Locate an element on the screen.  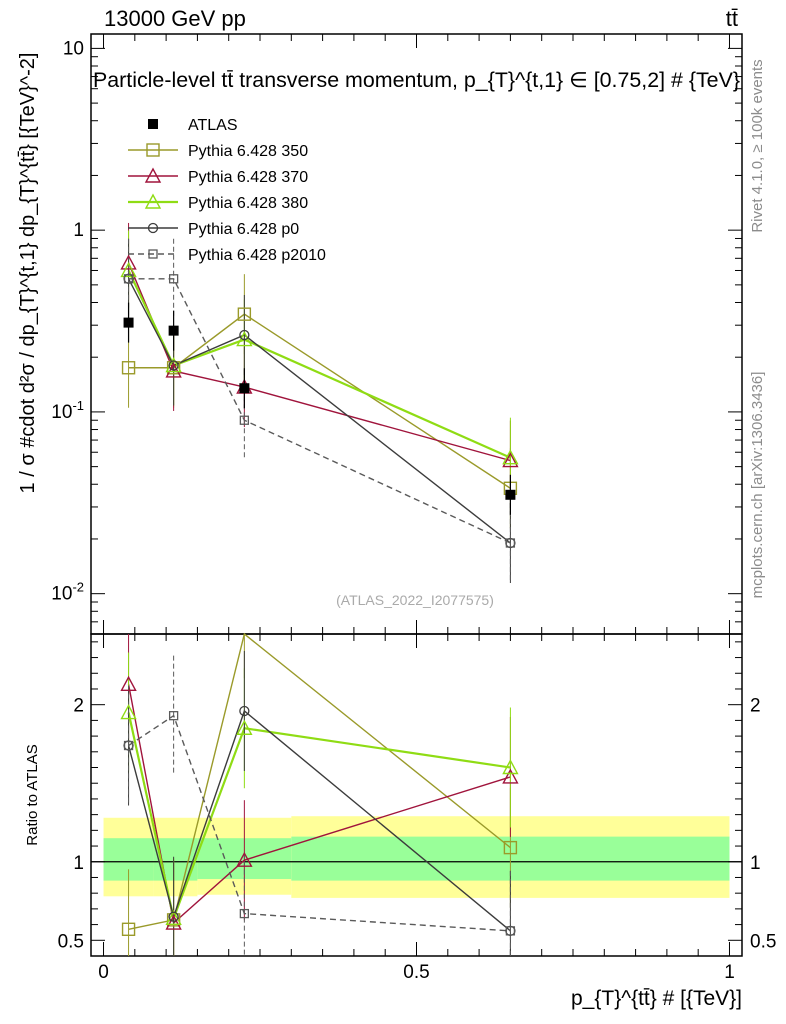
legend-marker-atlas is located at coordinates (153, 124).